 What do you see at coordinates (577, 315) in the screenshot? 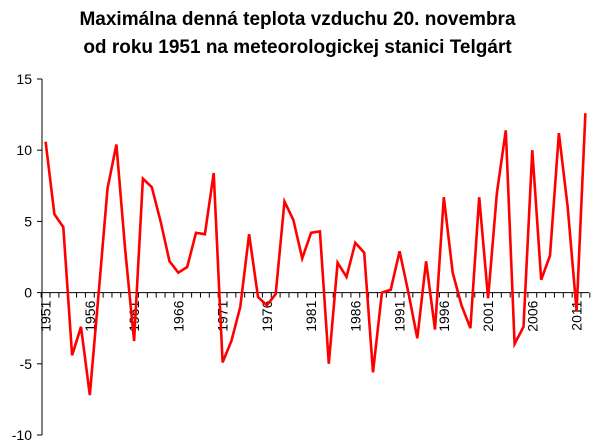
I see `x-tick-label: 2011` at bounding box center [577, 315].